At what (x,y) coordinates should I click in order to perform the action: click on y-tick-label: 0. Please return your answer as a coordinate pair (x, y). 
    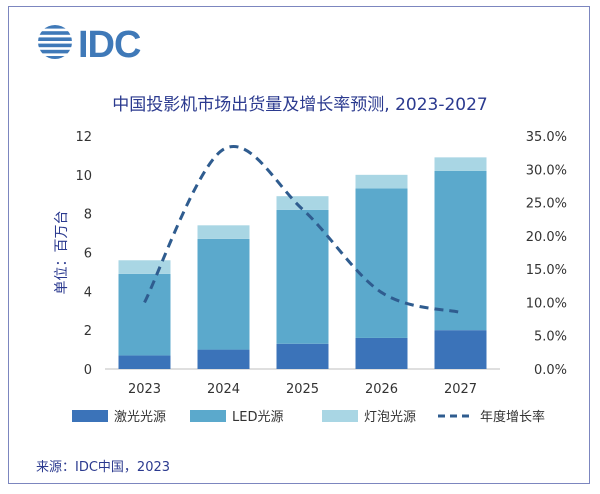
    Looking at the image, I should click on (88, 370).